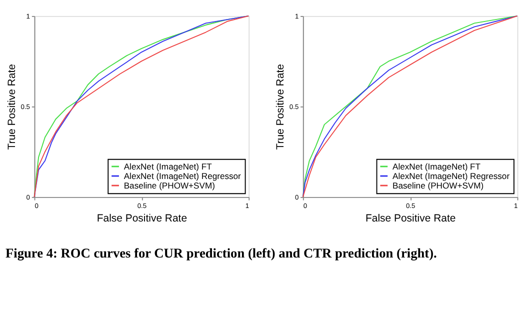 The width and height of the screenshot is (523, 333). I want to click on caption: Figure 4: ROC curves for CUR prediction (left) and CTR prediction (right)., so click(221, 252).